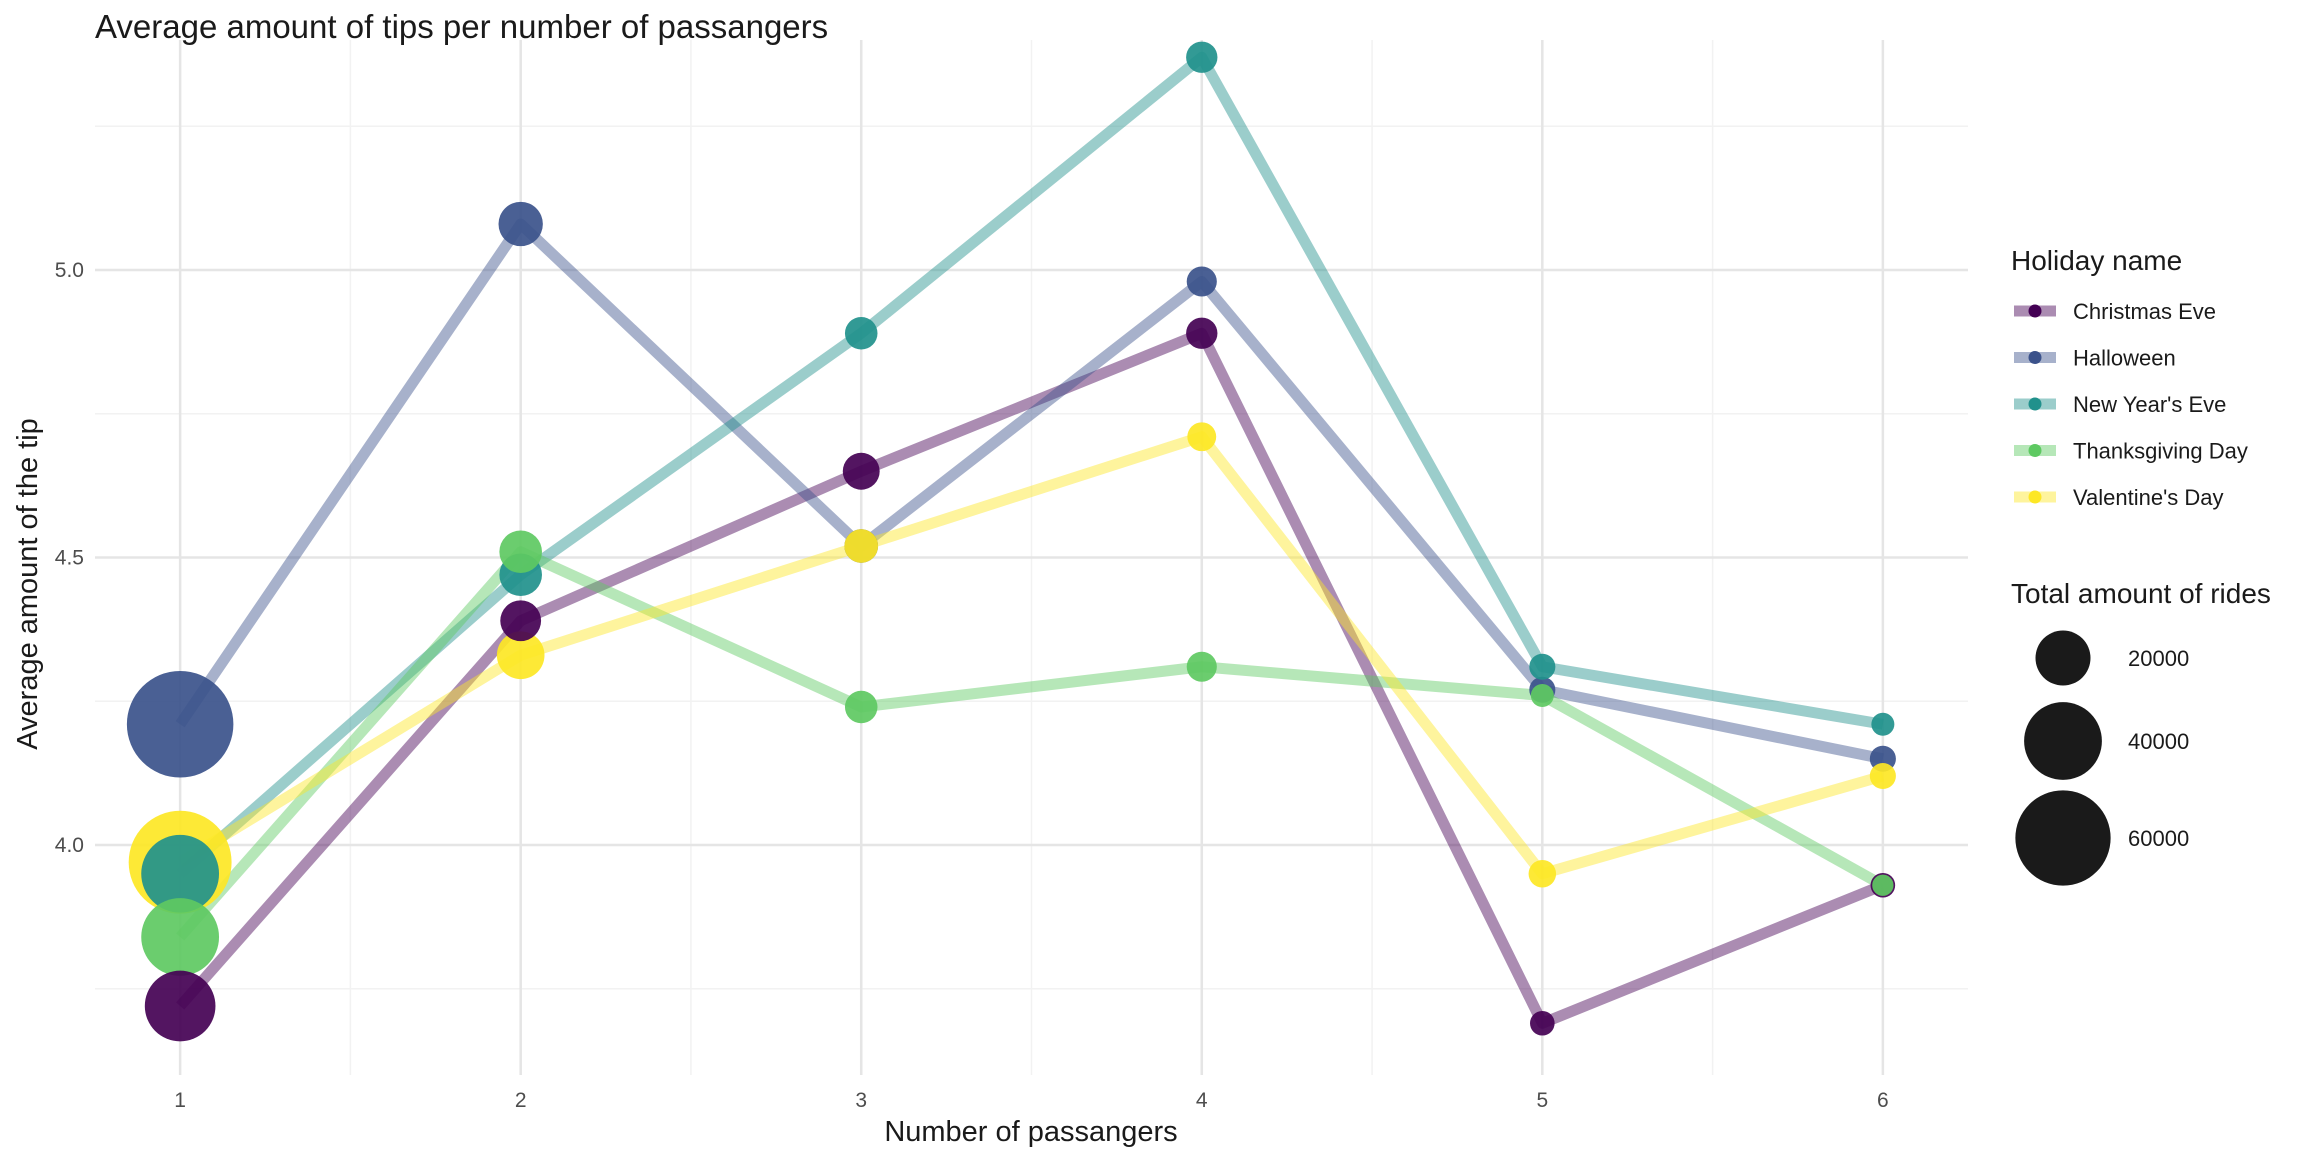 The height and width of the screenshot is (1152, 2304). What do you see at coordinates (521, 1100) in the screenshot?
I see `x-tick-label: 2` at bounding box center [521, 1100].